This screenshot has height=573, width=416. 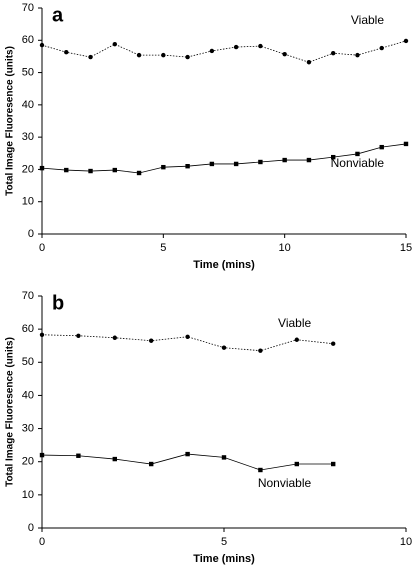 What do you see at coordinates (58, 15) in the screenshot?
I see `panel-label: a` at bounding box center [58, 15].